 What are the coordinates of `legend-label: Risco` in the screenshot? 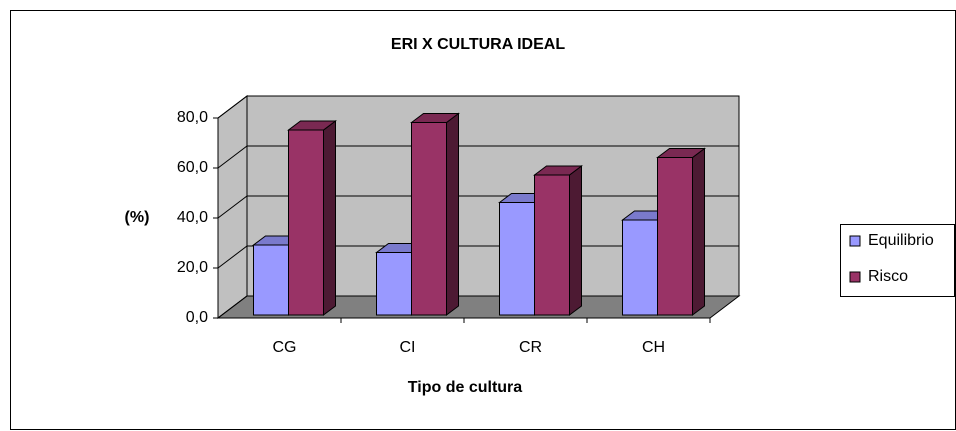 It's located at (888, 276).